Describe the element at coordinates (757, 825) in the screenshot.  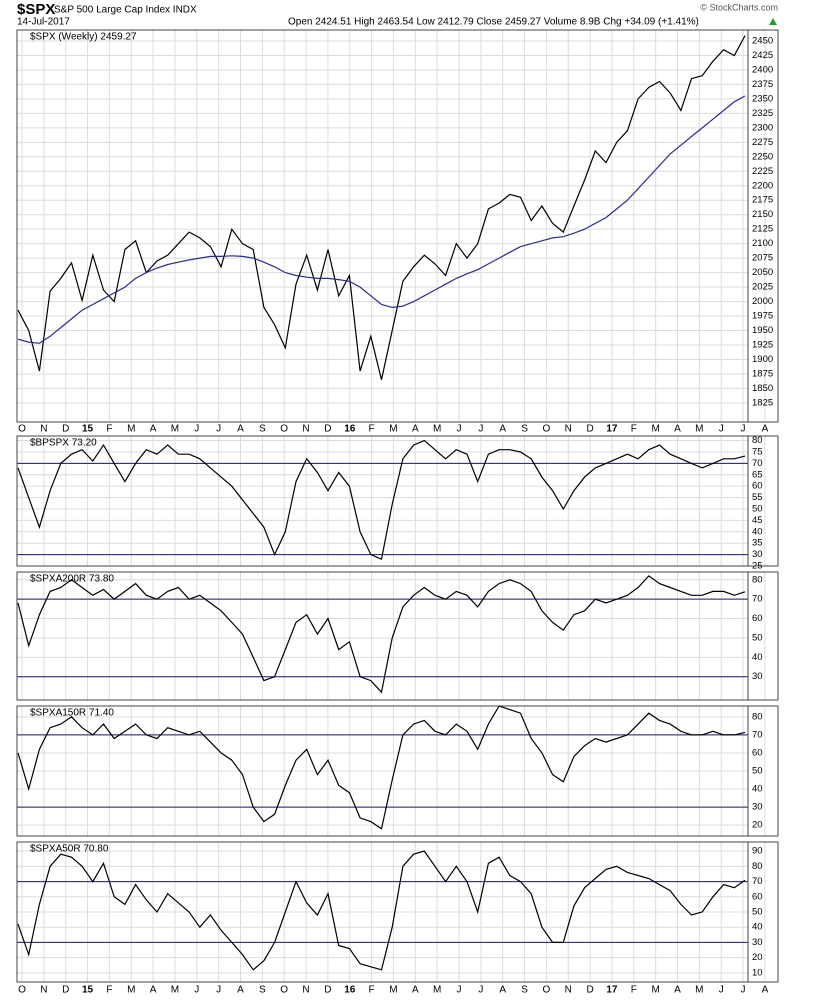
I see `y-tick-label: 20` at that location.